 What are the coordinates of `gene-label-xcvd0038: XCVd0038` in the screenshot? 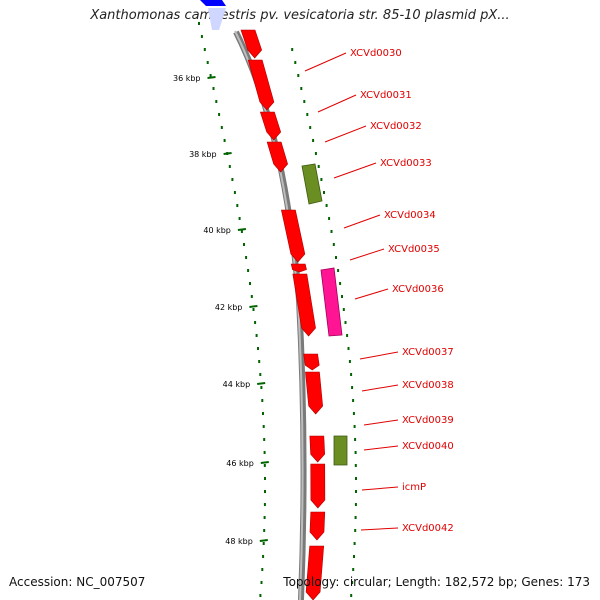 It's located at (428, 385).